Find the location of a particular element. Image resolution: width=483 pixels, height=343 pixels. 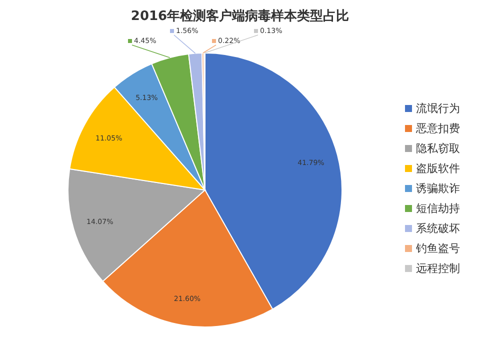

legend-label: 远程控制 is located at coordinates (438, 268).